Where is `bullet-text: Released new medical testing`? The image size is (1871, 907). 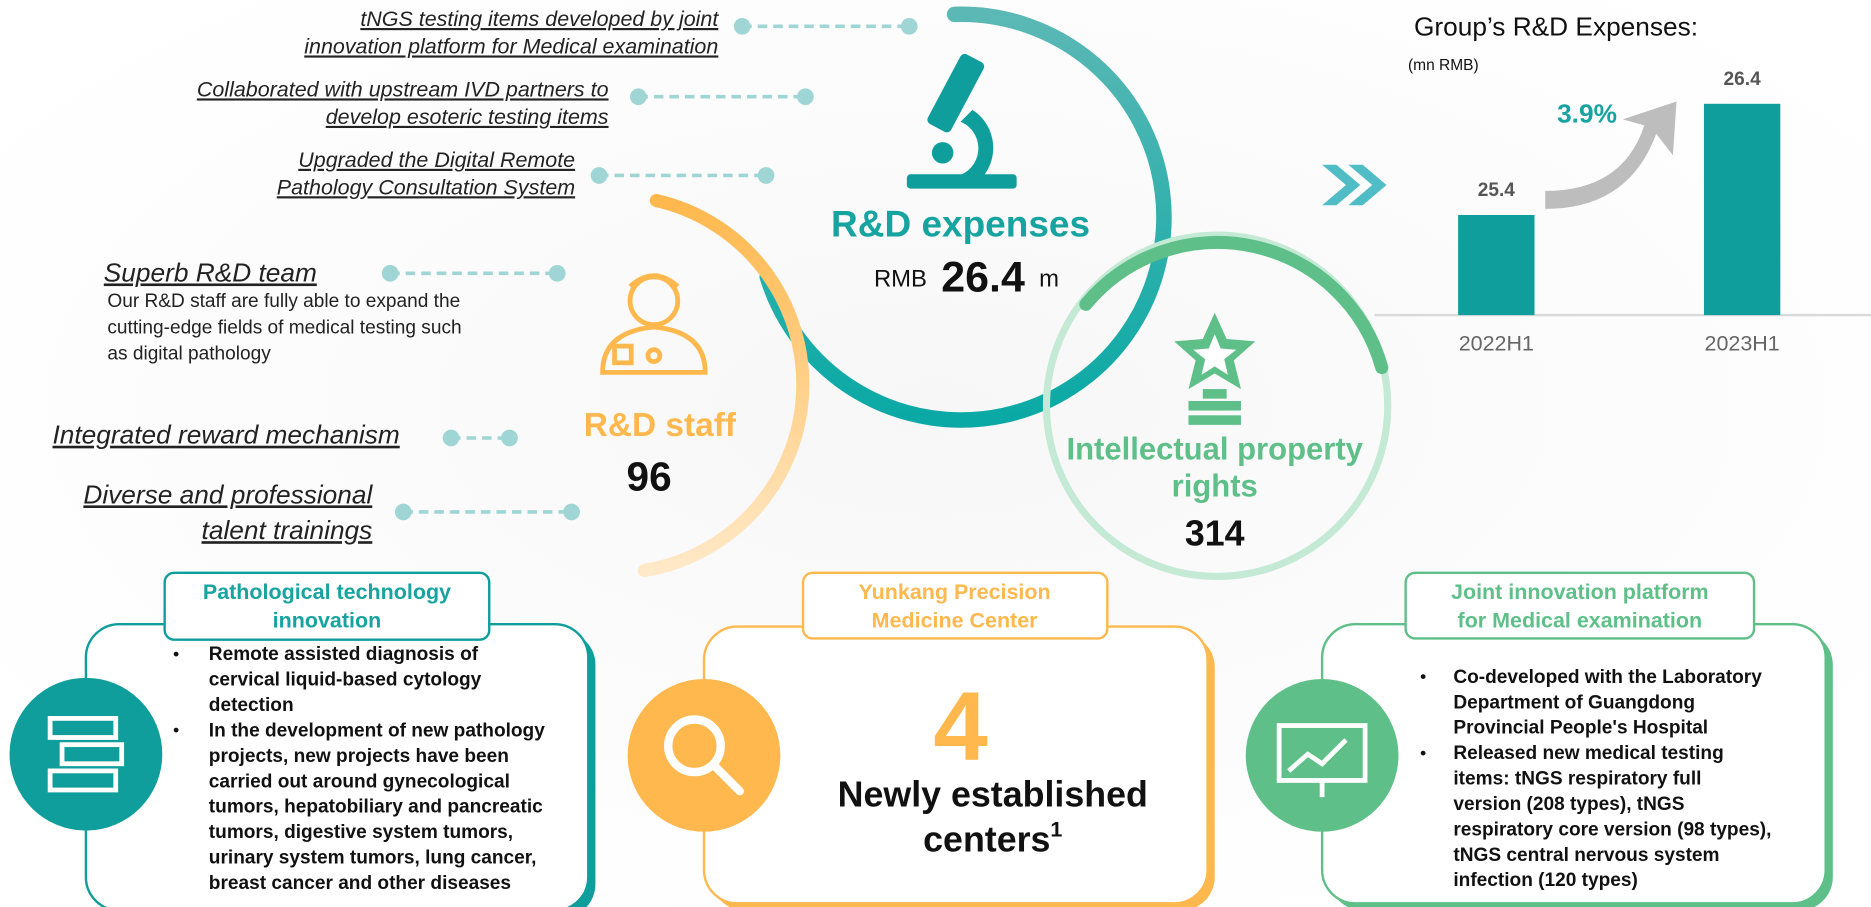 bullet-text: Released new medical testing is located at coordinates (1588, 753).